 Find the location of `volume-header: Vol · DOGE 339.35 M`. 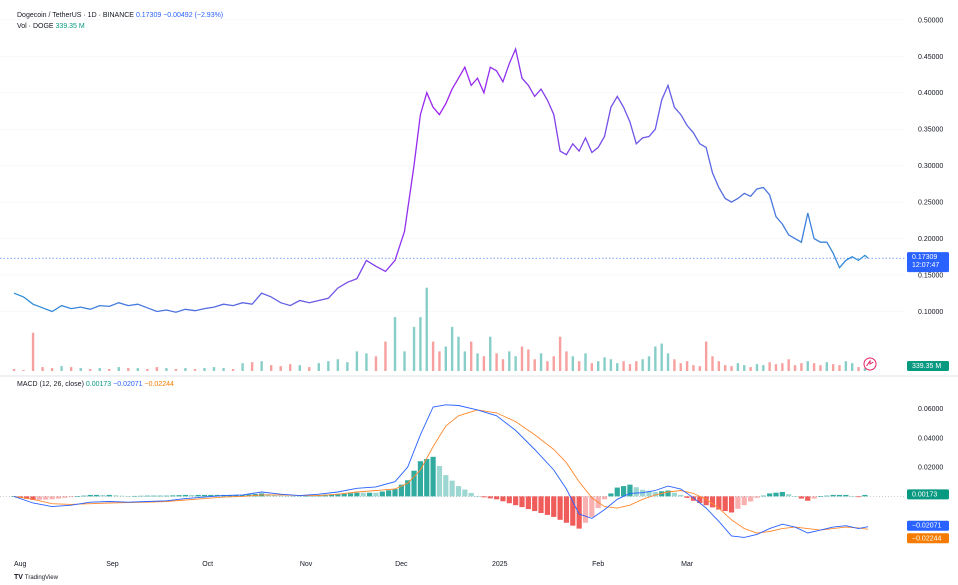

volume-header: Vol · DOGE 339.35 M is located at coordinates (51, 26).